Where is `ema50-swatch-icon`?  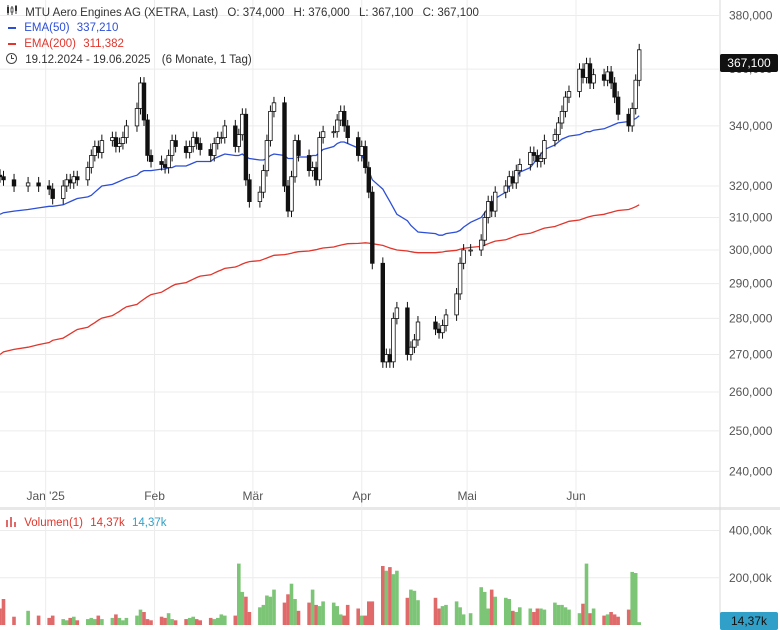
ema50-swatch-icon is located at coordinates (12, 27).